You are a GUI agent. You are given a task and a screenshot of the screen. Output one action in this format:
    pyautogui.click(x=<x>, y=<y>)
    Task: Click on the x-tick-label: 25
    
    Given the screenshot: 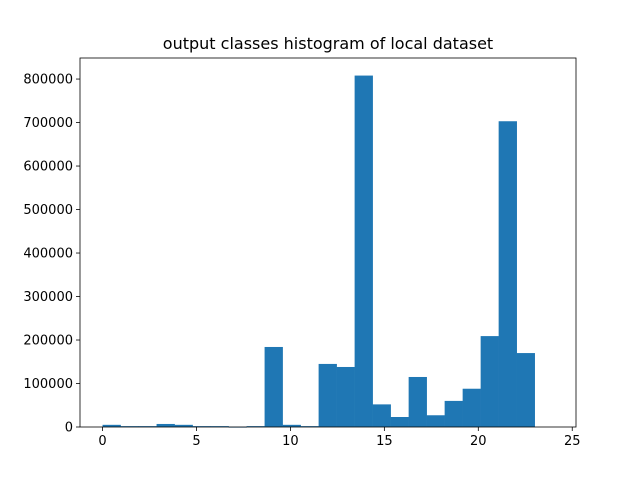 What is the action you would take?
    pyautogui.click(x=572, y=441)
    